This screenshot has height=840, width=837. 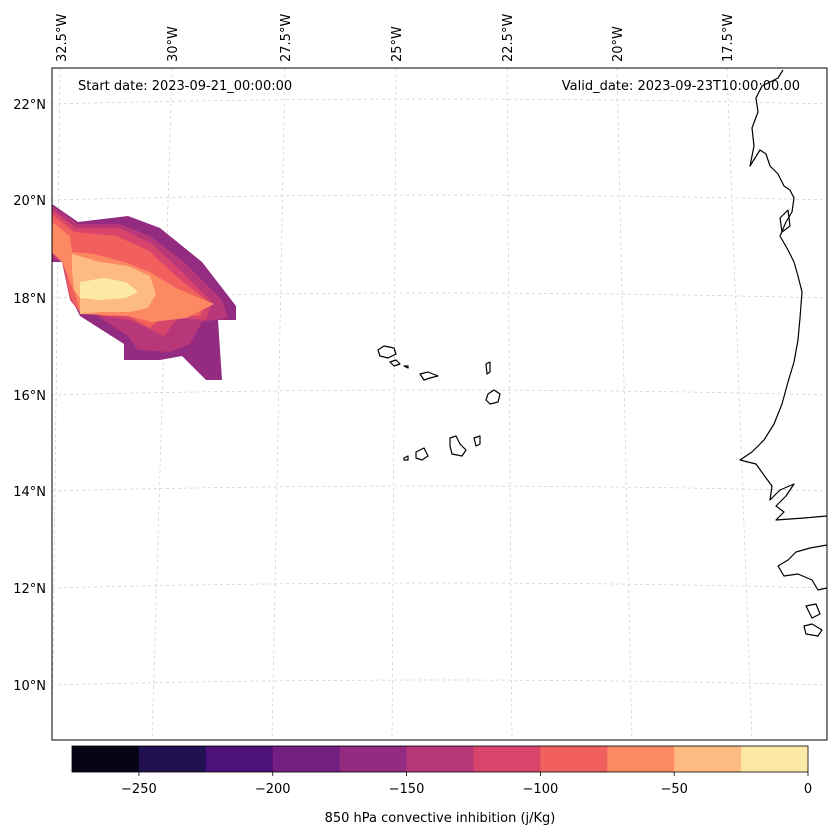 What do you see at coordinates (541, 789) in the screenshot?
I see `colorbar-tick-label-neg100: −100` at bounding box center [541, 789].